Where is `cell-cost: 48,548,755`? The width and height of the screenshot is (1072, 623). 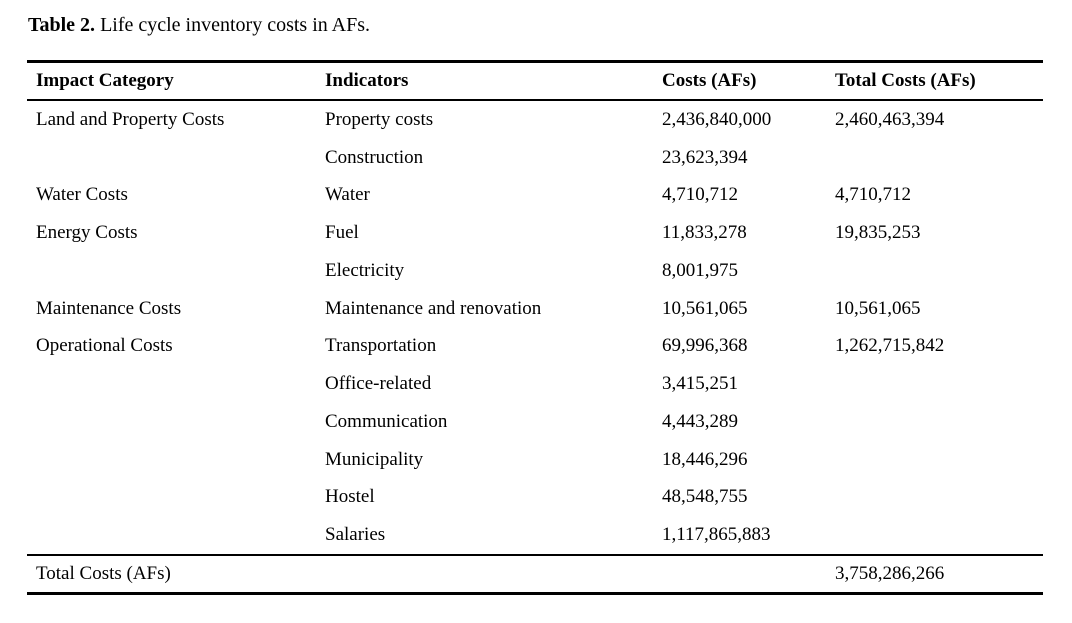
cell-cost: 48,548,755 is located at coordinates (705, 497).